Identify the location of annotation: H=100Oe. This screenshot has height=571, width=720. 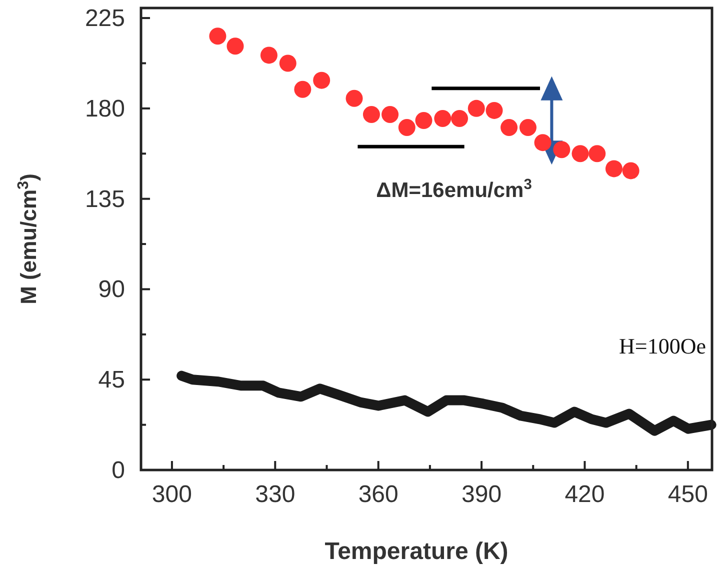
(662, 345).